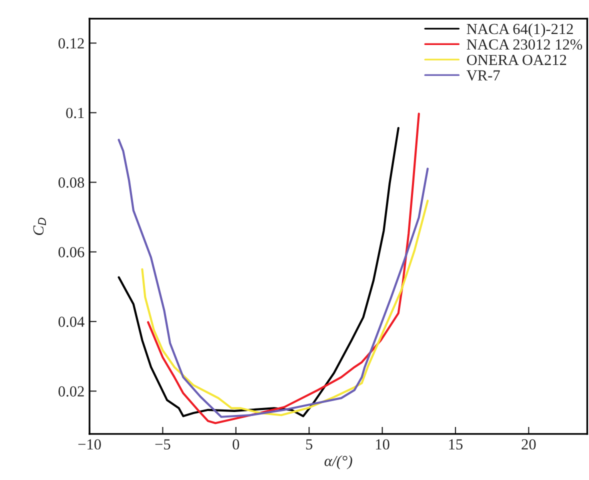  Describe the element at coordinates (309, 444) in the screenshot. I see `x-tick-label: 5` at that location.